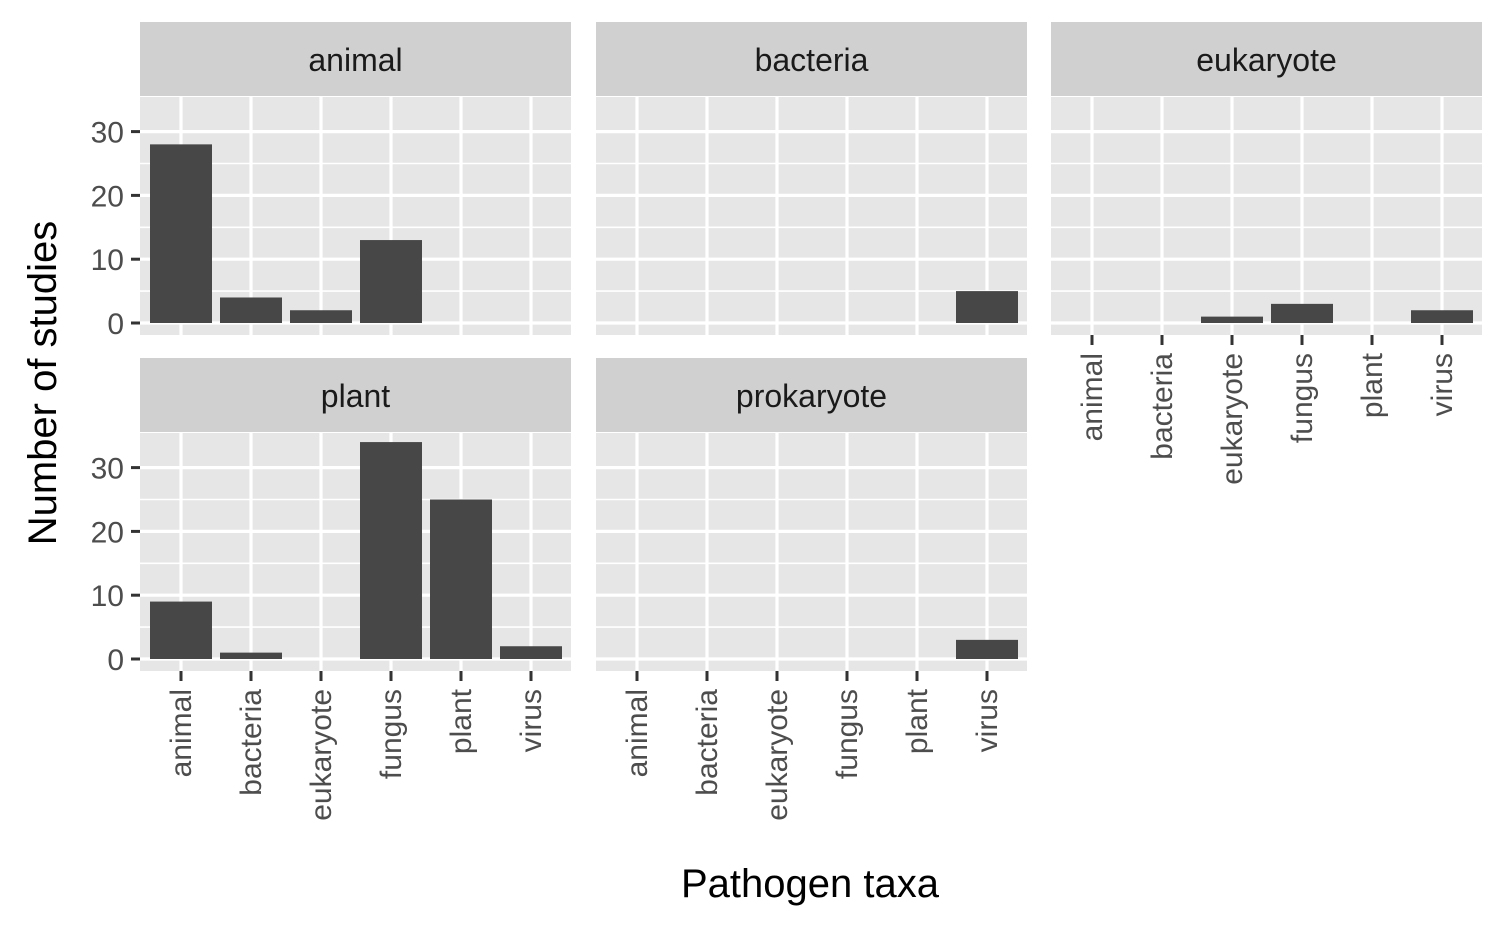  Describe the element at coordinates (1302, 313) in the screenshot. I see `bar-eukaryote-fungus` at that location.